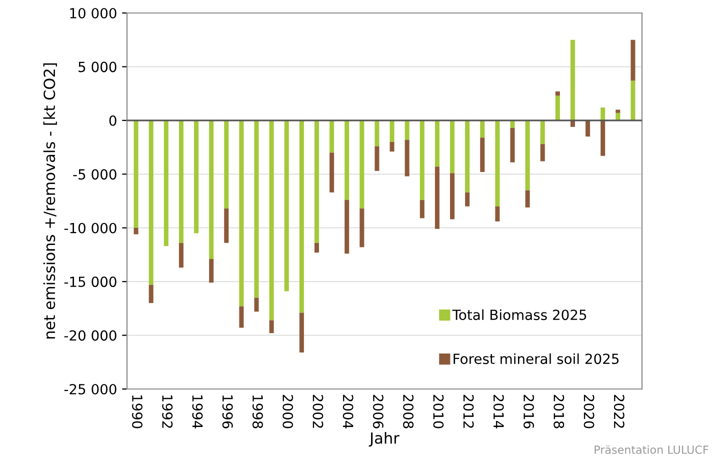 The image size is (716, 463). I want to click on x-tick-label: 2014, so click(498, 411).